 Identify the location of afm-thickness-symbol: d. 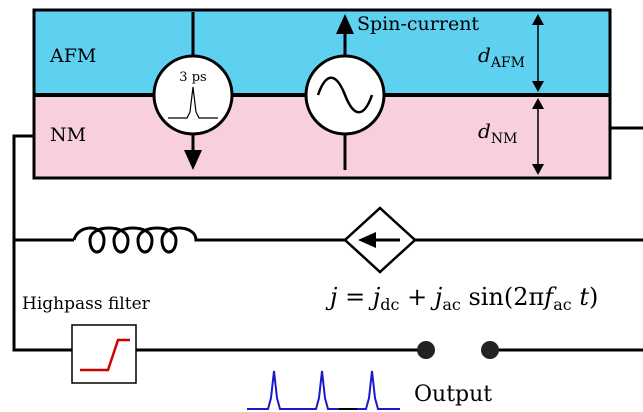
(484, 55).